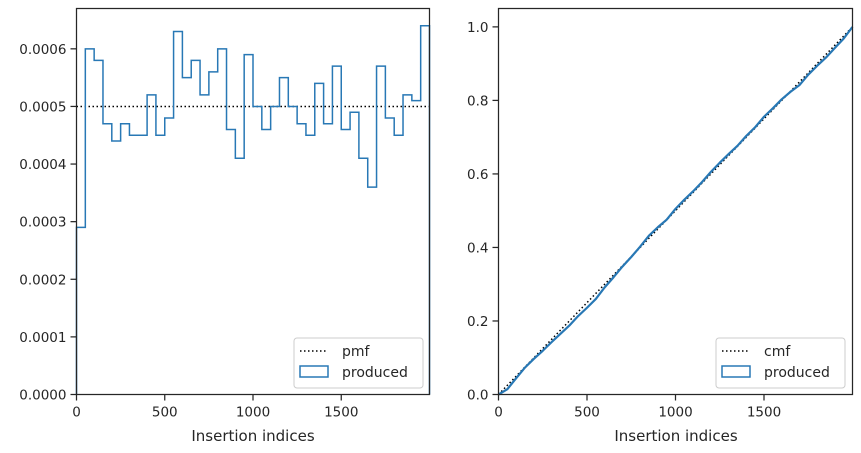 This screenshot has width=861, height=453. Describe the element at coordinates (477, 248) in the screenshot. I see `y-tick-label: 0.4` at that location.